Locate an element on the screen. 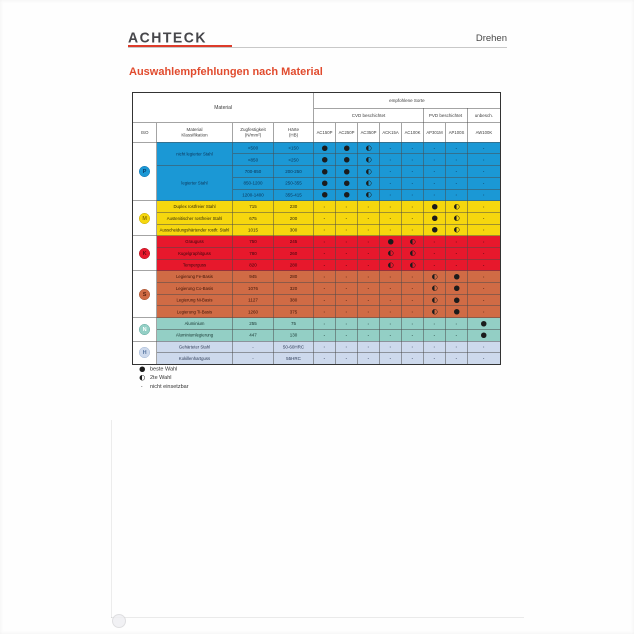  tensile-cell: 820 is located at coordinates (253, 265).